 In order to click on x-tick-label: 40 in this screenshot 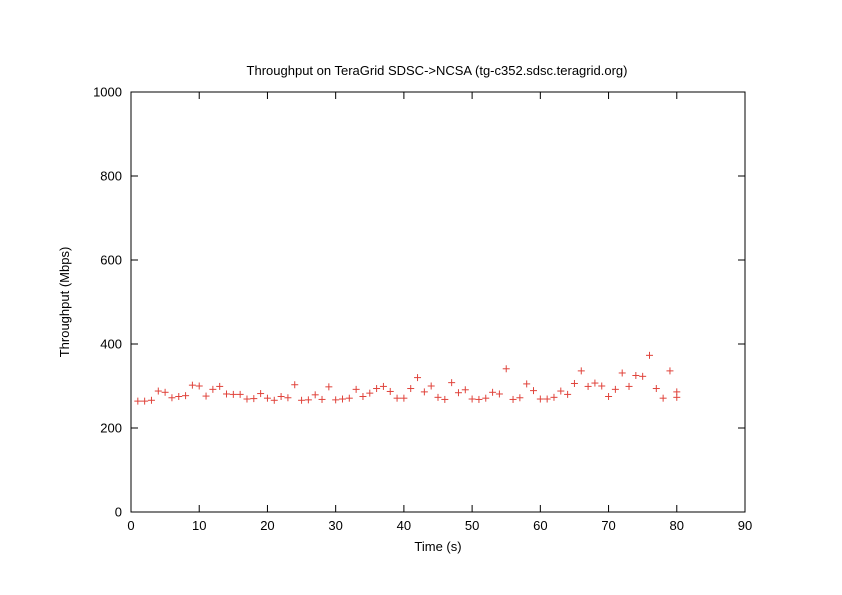, I will do `click(404, 525)`.